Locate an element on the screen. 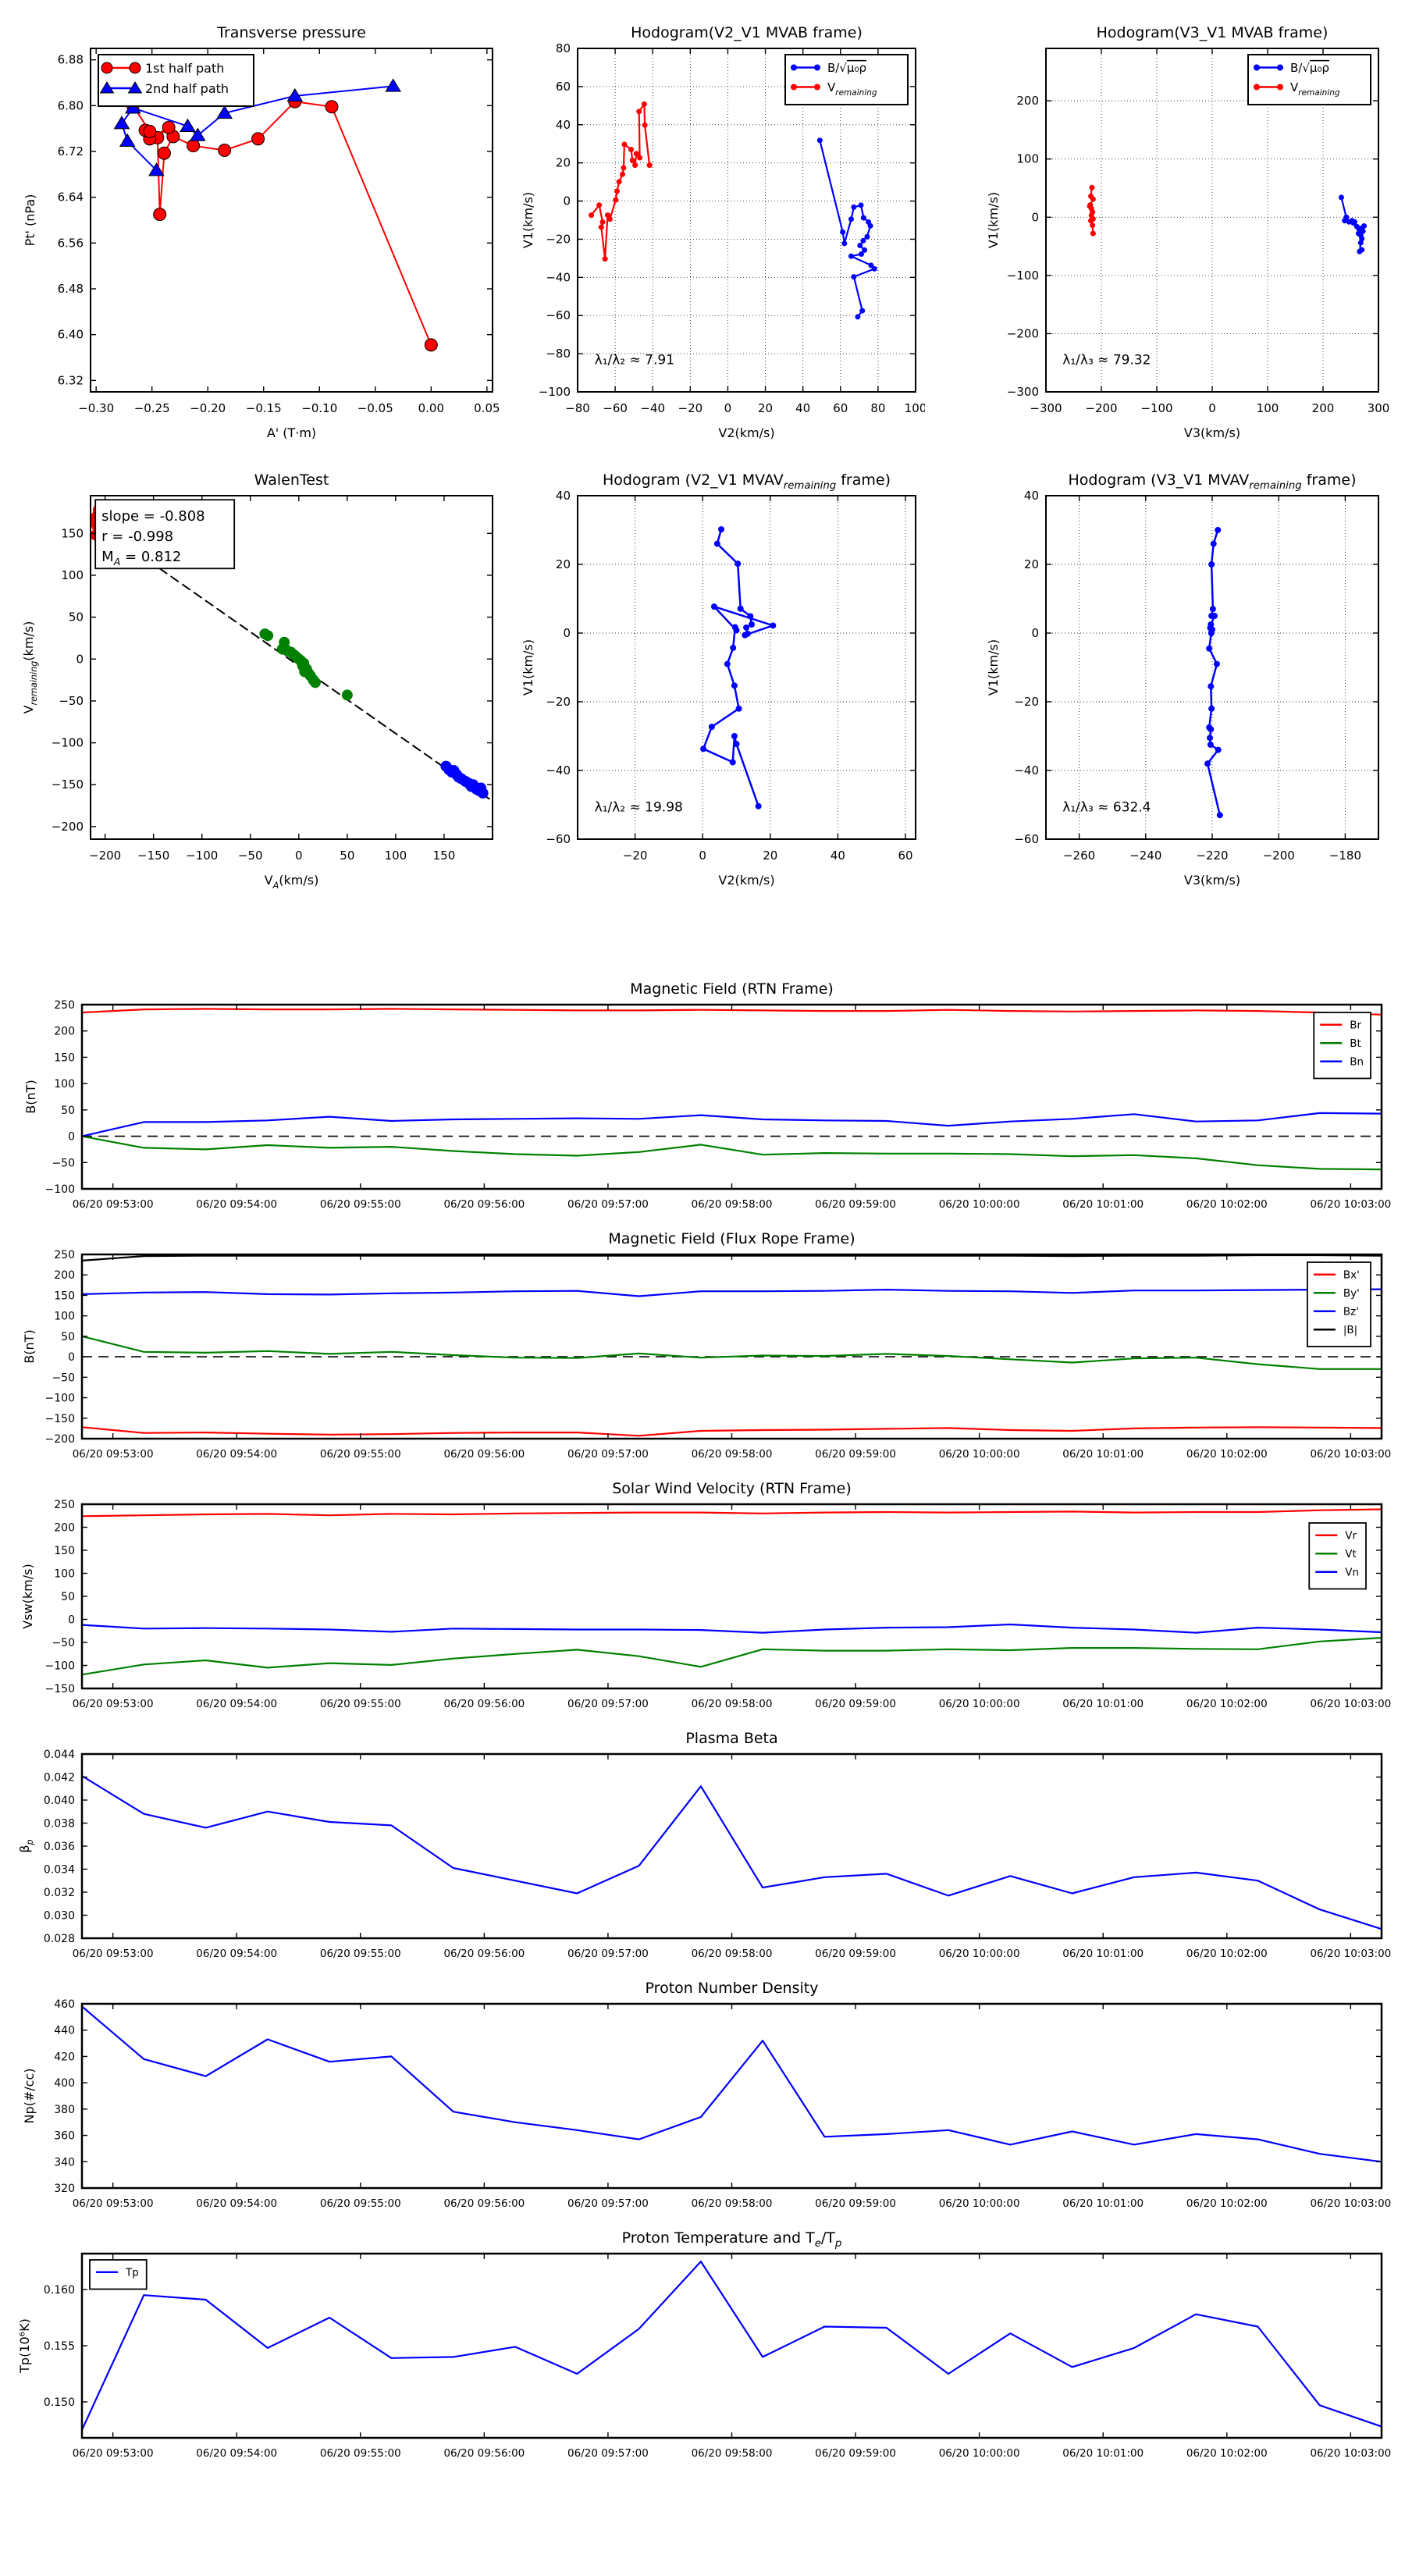  series-vn is located at coordinates (731, 1628).